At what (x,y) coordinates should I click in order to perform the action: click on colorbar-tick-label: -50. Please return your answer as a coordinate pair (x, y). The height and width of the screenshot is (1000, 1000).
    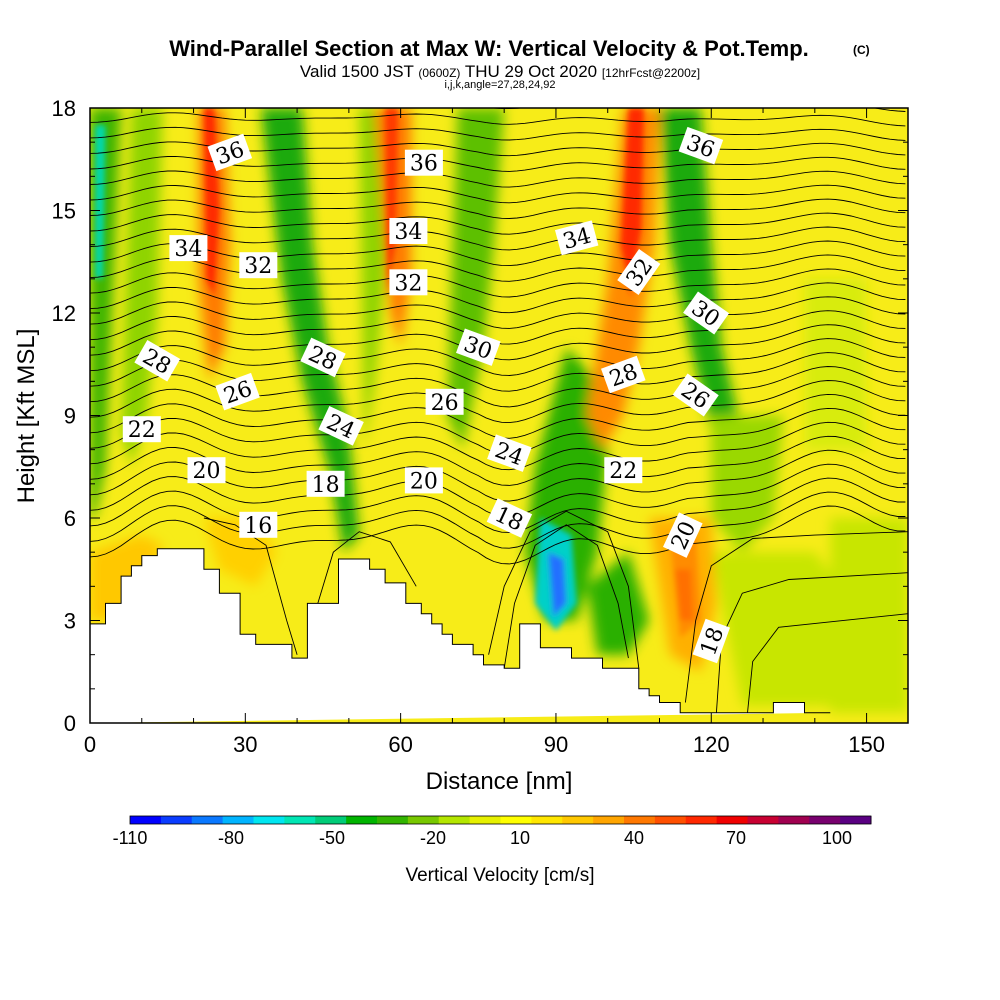
    Looking at the image, I should click on (332, 838).